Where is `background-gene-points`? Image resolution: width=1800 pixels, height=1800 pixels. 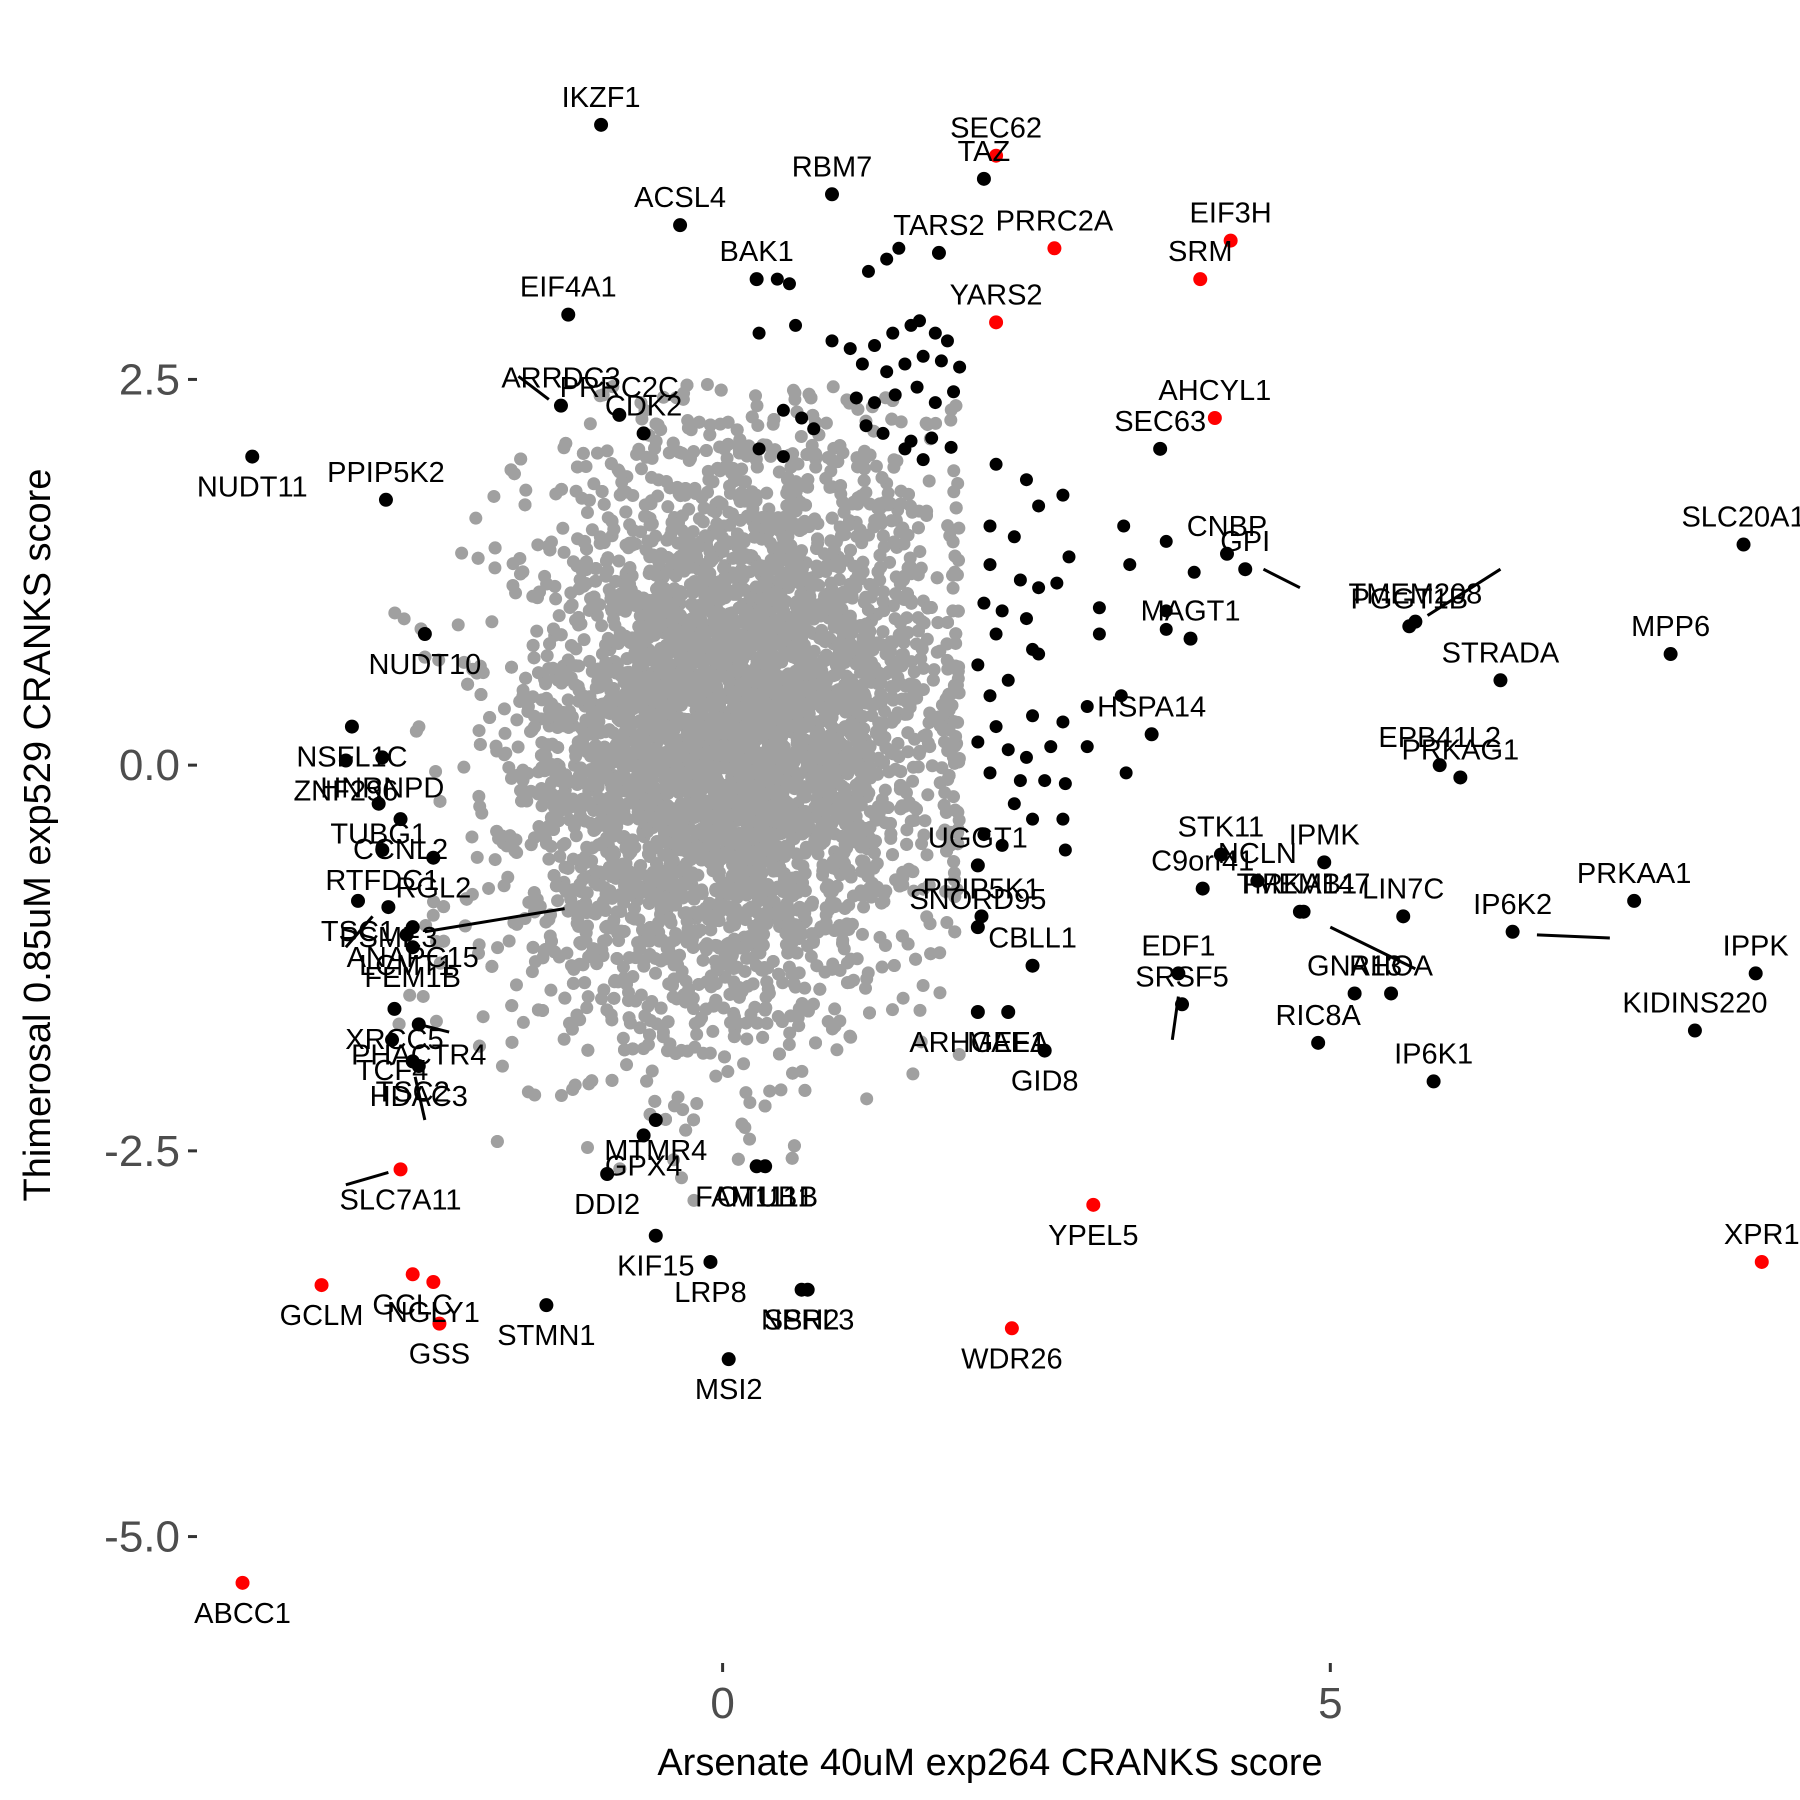 background-gene-points is located at coordinates (677, 792).